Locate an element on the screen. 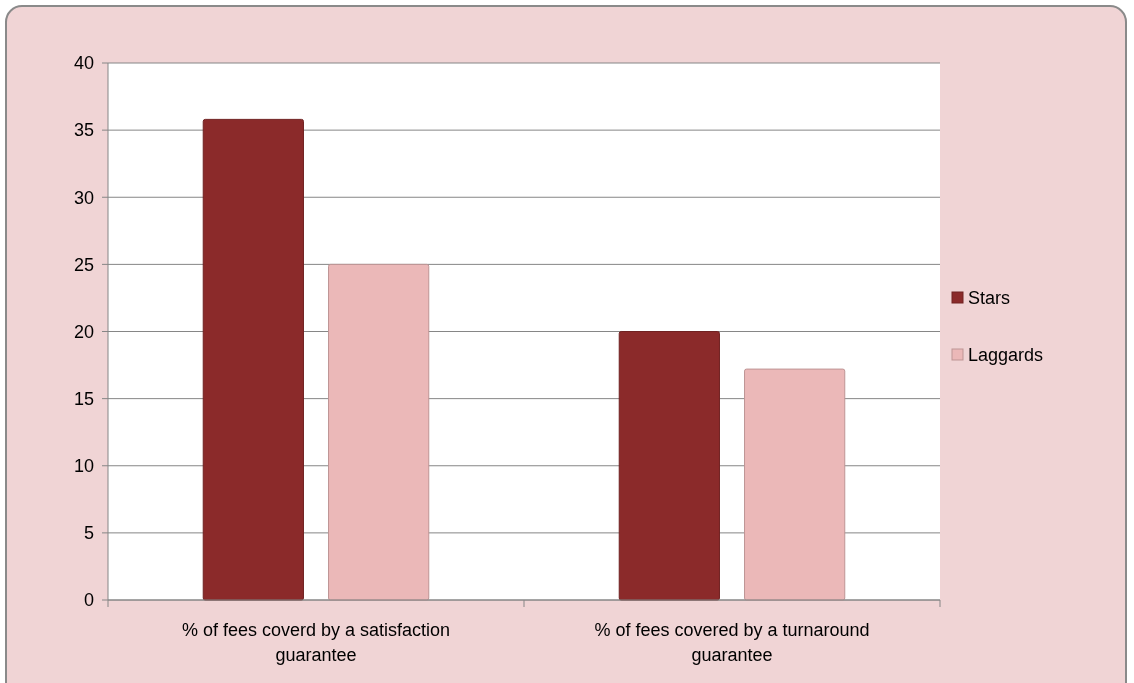  y-tick-label: 10 is located at coordinates (83, 466).